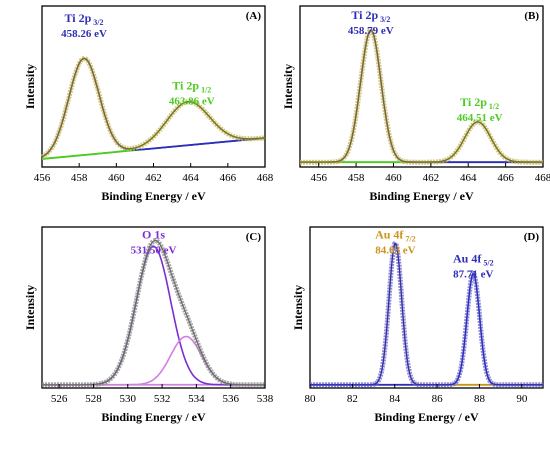 This screenshot has height=450, width=550. Describe the element at coordinates (265, 399) in the screenshot. I see `x-tick-label: 538` at that location.